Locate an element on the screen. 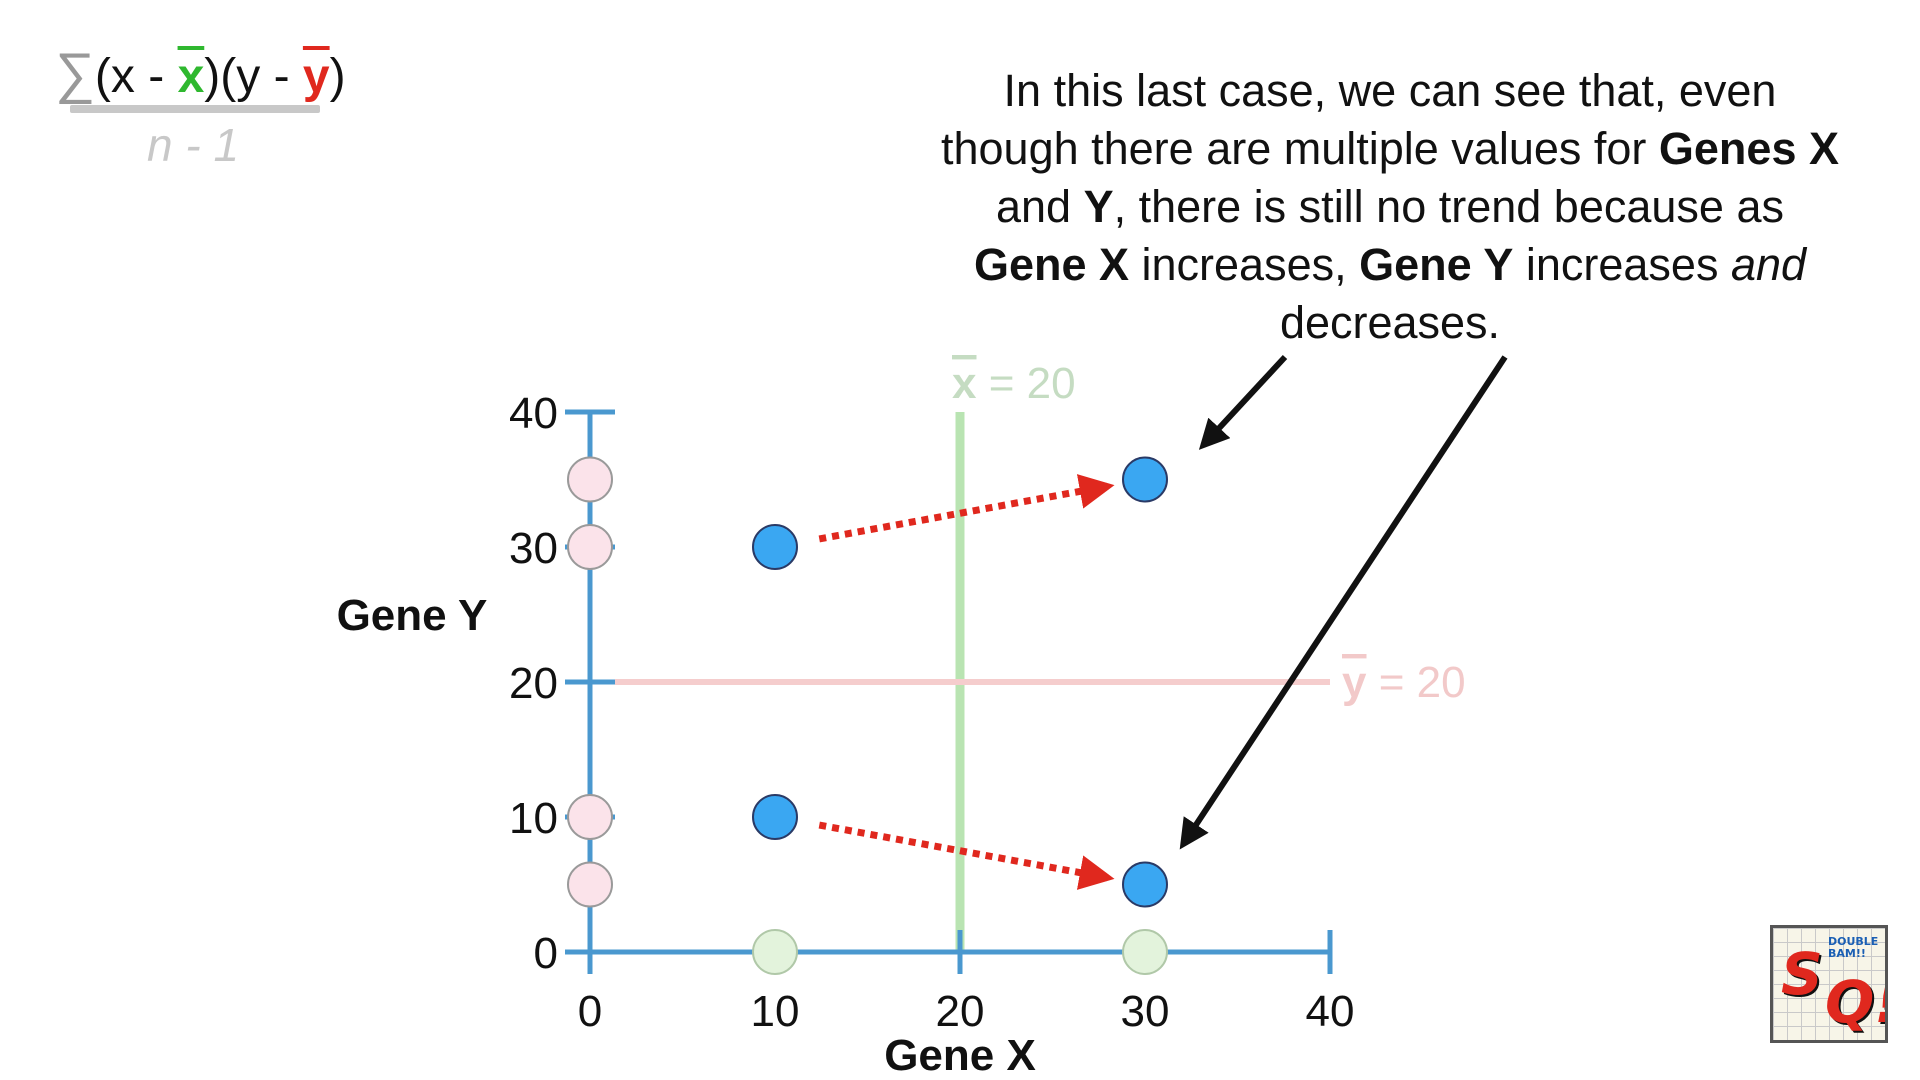 The height and width of the screenshot is (1080, 1920). sigma-symbol: ∑ is located at coordinates (75, 72).